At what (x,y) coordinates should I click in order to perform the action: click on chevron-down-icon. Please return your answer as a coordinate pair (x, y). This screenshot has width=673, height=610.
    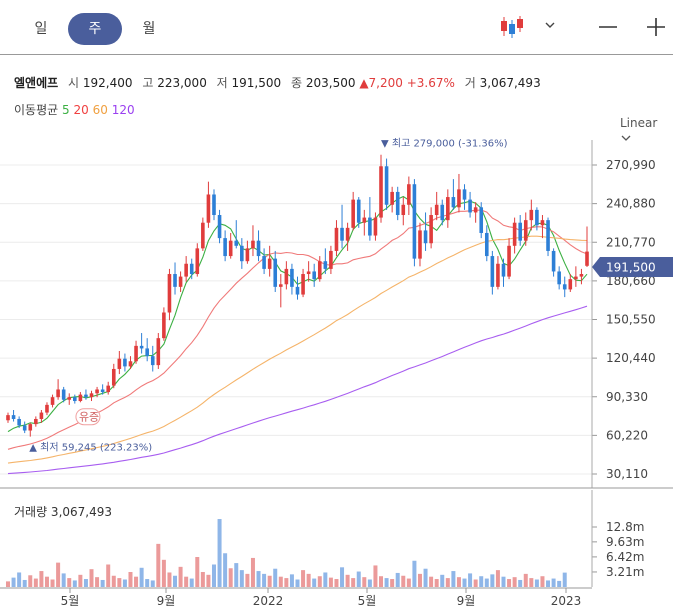
    Looking at the image, I should click on (550, 24).